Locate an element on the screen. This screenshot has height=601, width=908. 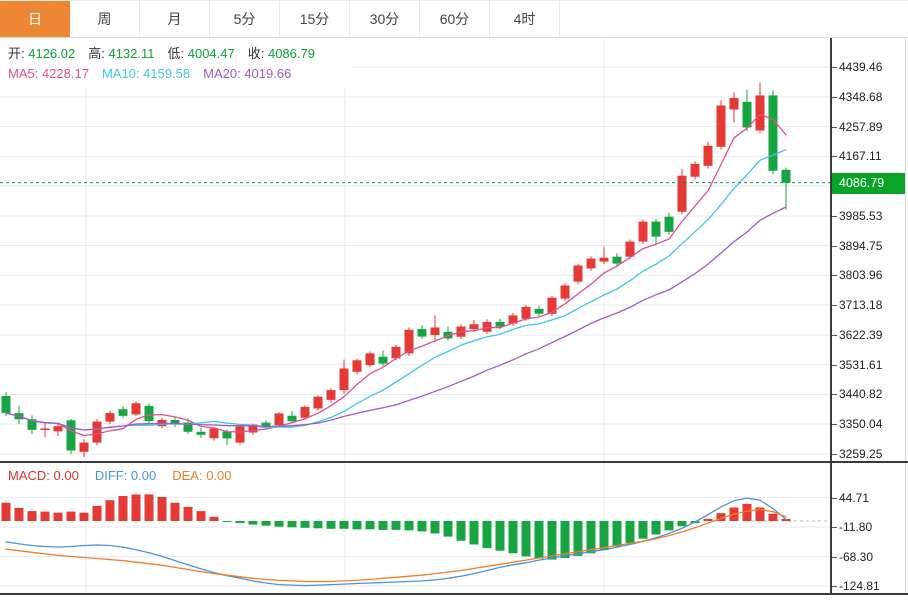
axis-tick-label: 3350.04 is located at coordinates (861, 424).